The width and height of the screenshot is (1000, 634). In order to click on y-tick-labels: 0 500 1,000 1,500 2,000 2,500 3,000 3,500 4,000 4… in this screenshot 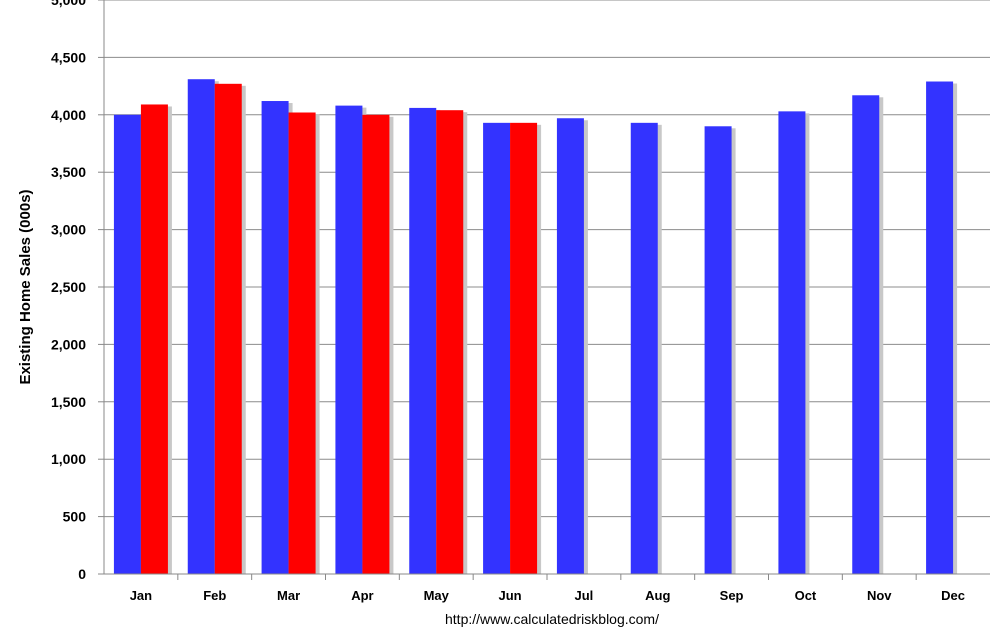, I will do `click(68, 291)`.